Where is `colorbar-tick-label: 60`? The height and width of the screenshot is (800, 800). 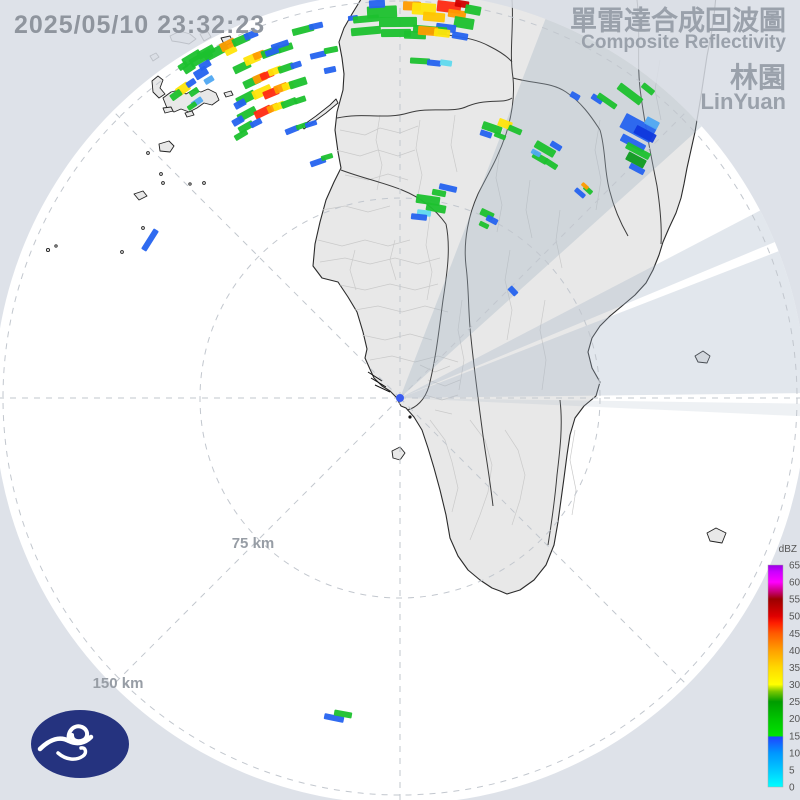
colorbar-tick-label: 60 is located at coordinates (794, 583).